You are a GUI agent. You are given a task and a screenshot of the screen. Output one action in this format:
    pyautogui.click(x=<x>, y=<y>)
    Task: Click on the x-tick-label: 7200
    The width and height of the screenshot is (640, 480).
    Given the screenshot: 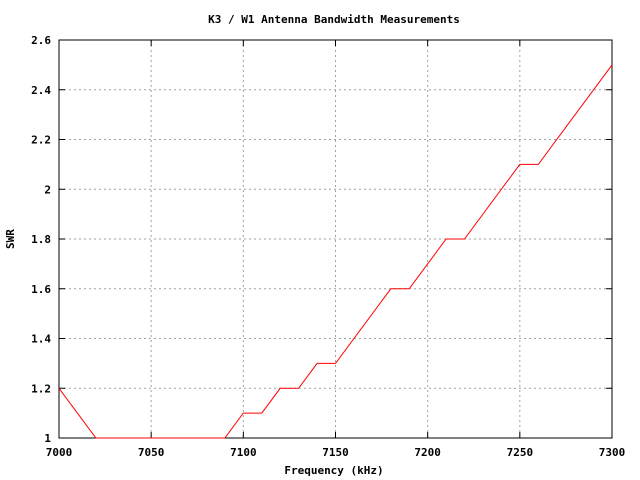 What is the action you would take?
    pyautogui.click(x=427, y=452)
    